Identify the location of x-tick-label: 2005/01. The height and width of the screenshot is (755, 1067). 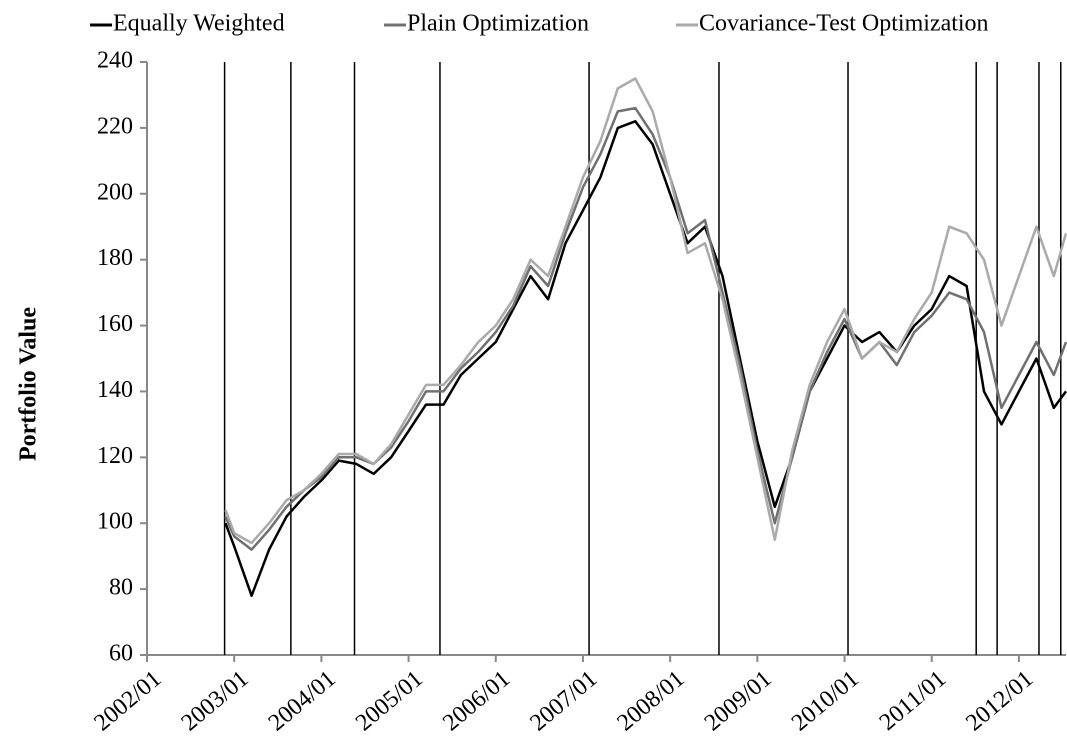
(389, 701).